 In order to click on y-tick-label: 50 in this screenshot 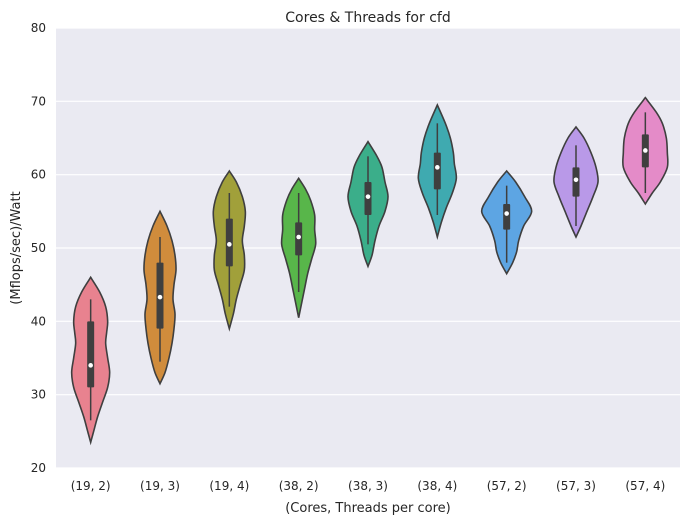, I will do `click(38, 248)`.